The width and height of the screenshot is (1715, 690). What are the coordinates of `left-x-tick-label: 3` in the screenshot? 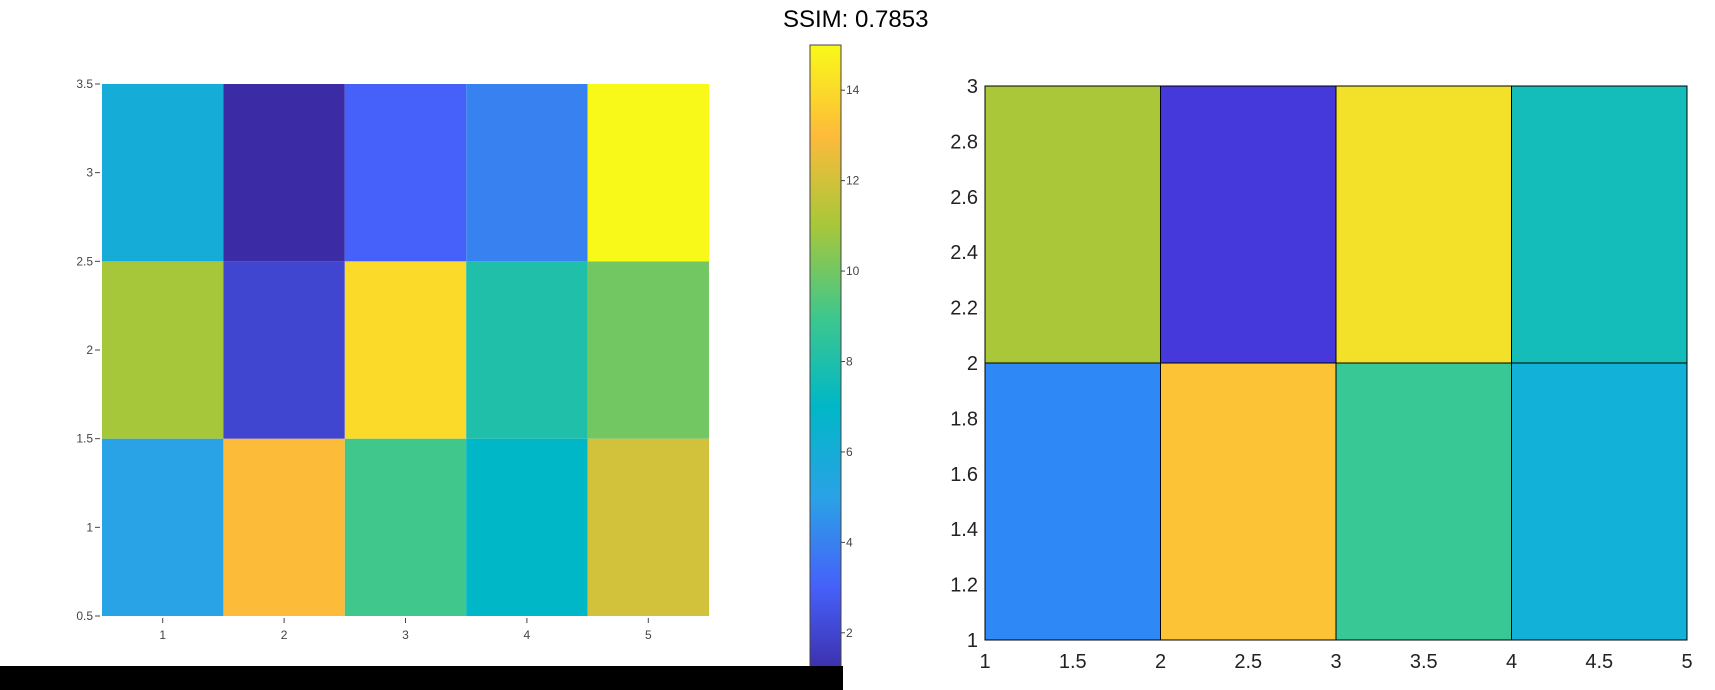 It's located at (405, 635).